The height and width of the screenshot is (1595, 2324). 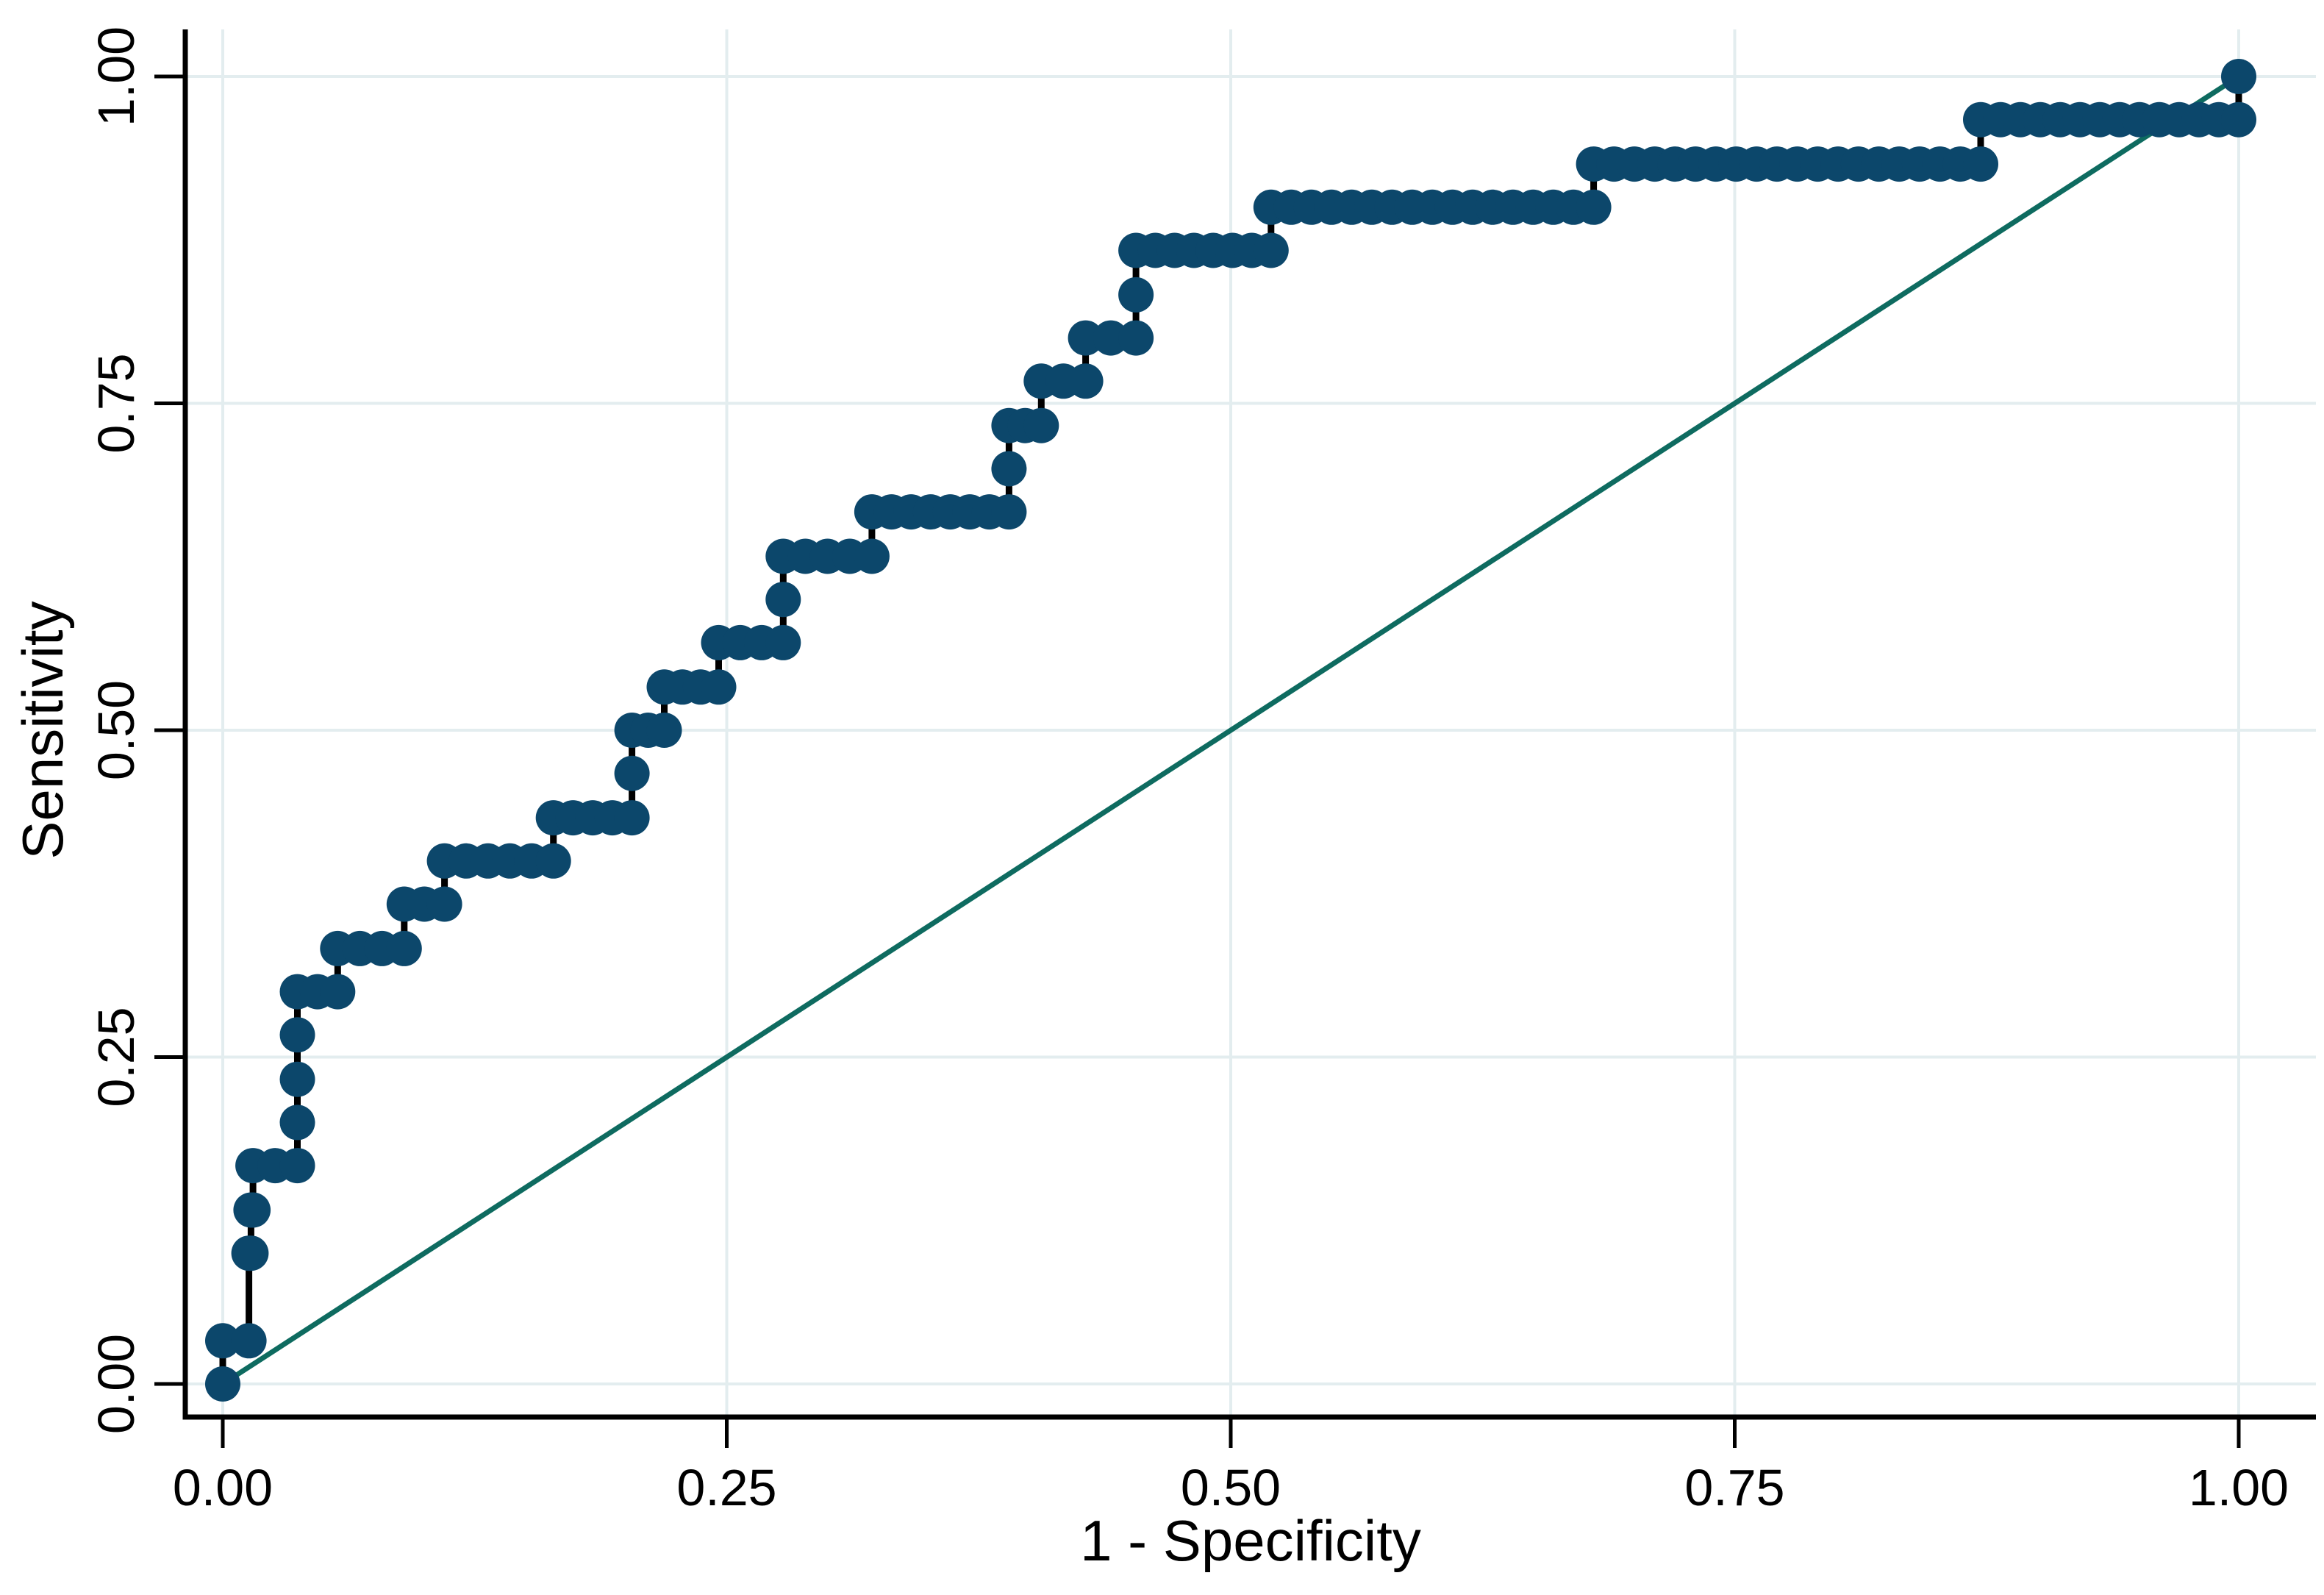 I want to click on y-tick-label: 0.50, so click(x=116, y=730).